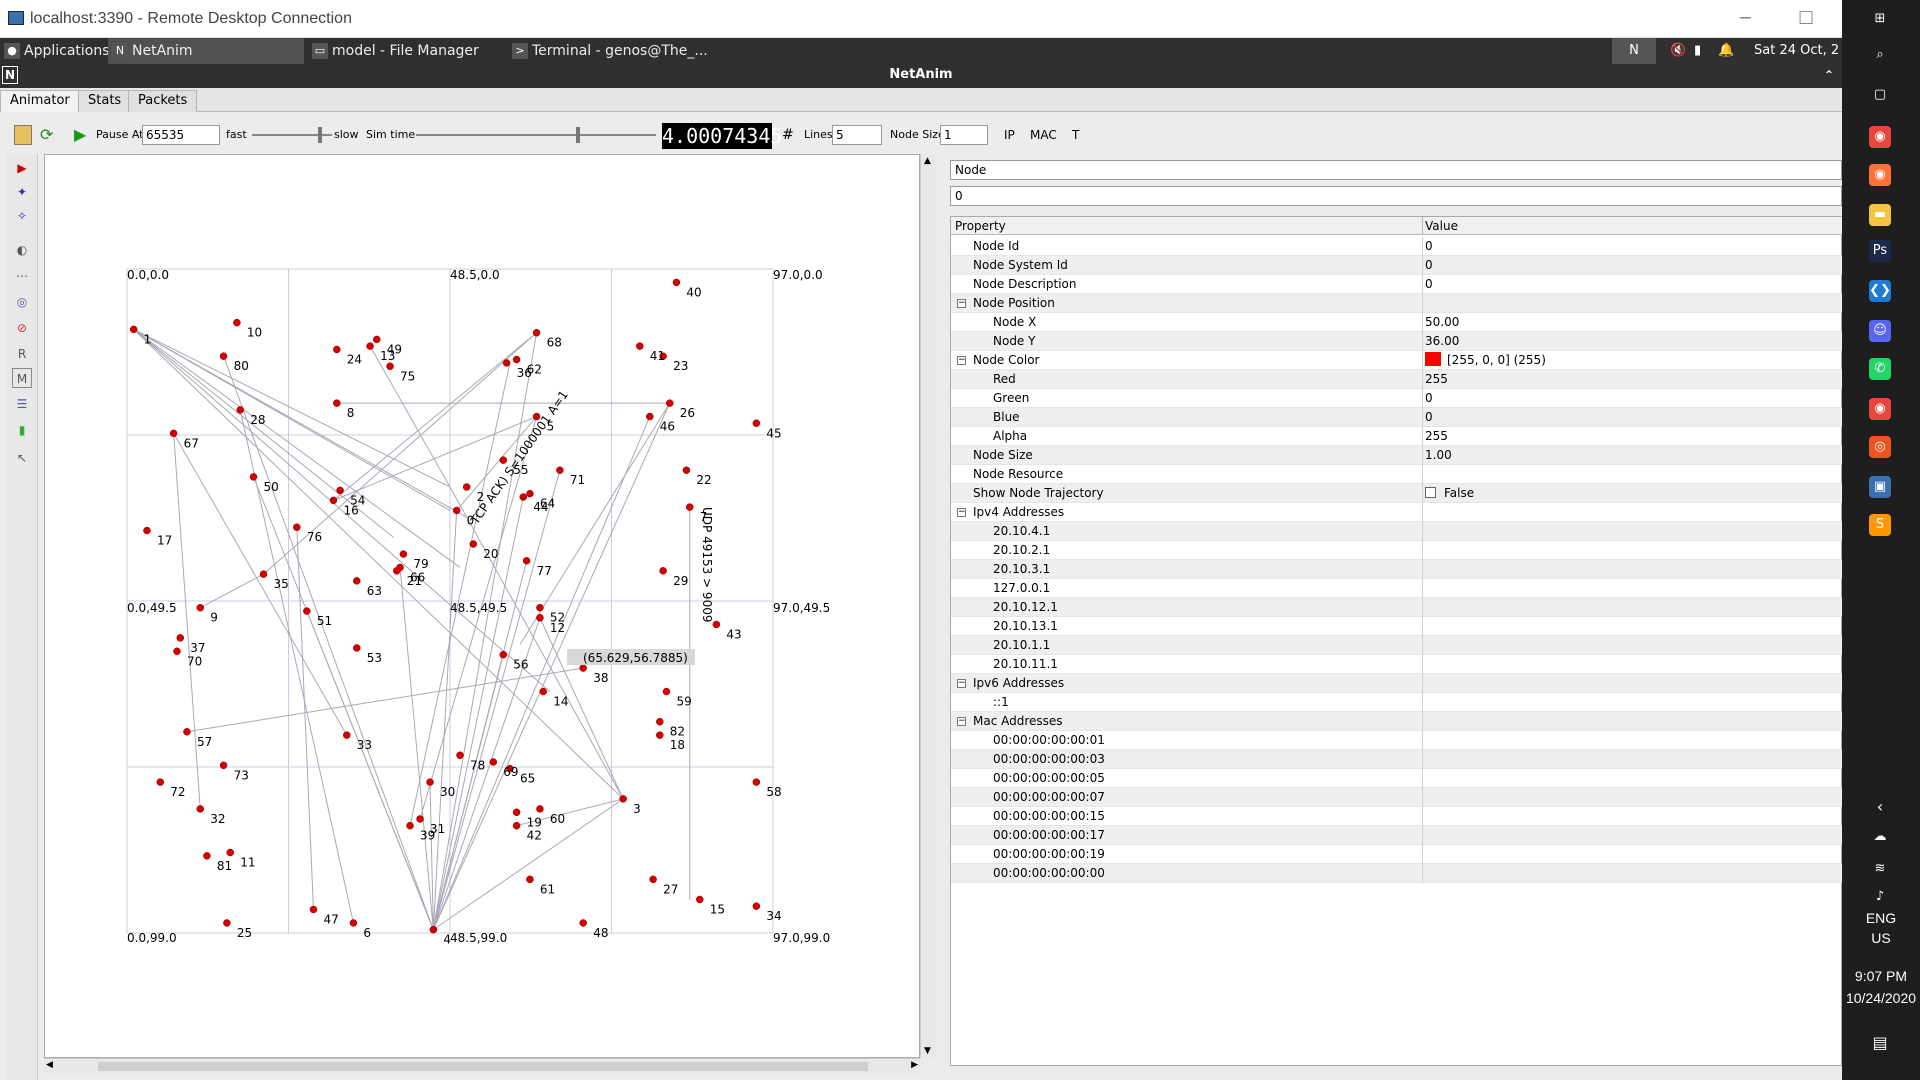 Image resolution: width=1920 pixels, height=1080 pixels. What do you see at coordinates (22, 250) in the screenshot?
I see `pan-icon: ◐` at bounding box center [22, 250].